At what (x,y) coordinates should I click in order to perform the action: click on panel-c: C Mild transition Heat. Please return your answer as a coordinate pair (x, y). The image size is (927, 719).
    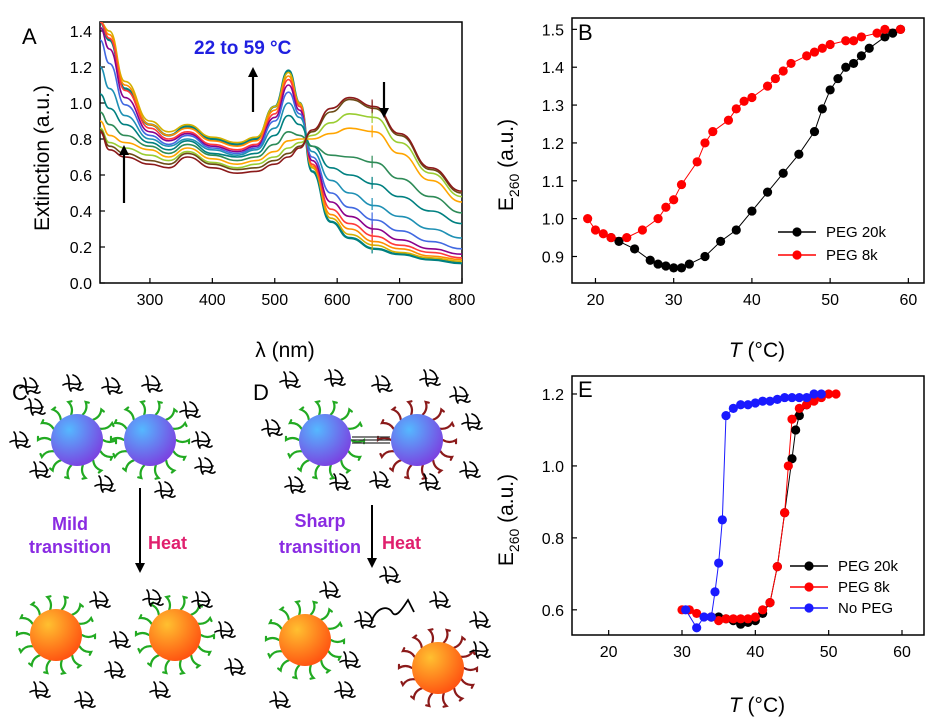
    Looking at the image, I should click on (127, 541).